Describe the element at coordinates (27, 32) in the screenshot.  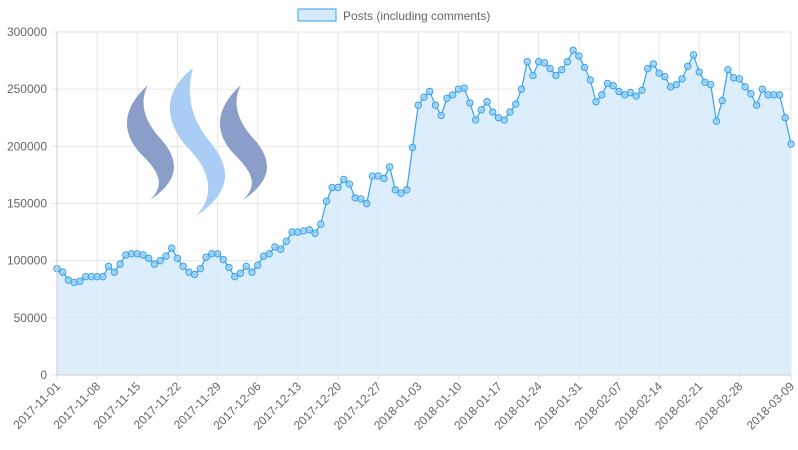
I see `y-tick-label: 300000` at that location.